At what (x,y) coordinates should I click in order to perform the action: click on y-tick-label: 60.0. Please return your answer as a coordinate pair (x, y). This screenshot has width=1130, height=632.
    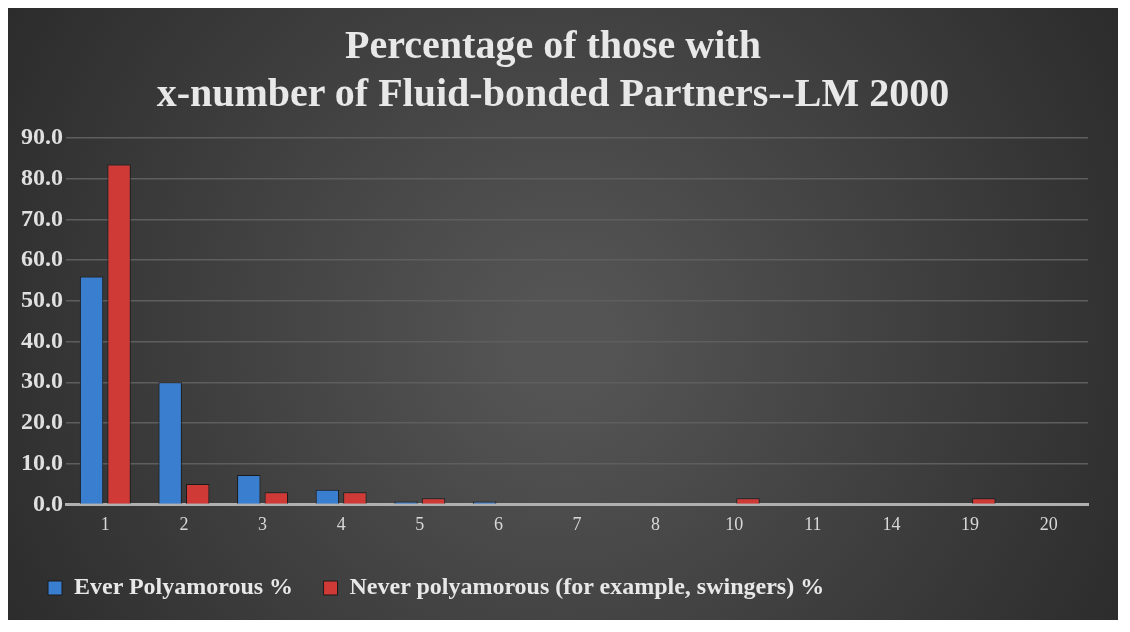
    Looking at the image, I should click on (42, 258).